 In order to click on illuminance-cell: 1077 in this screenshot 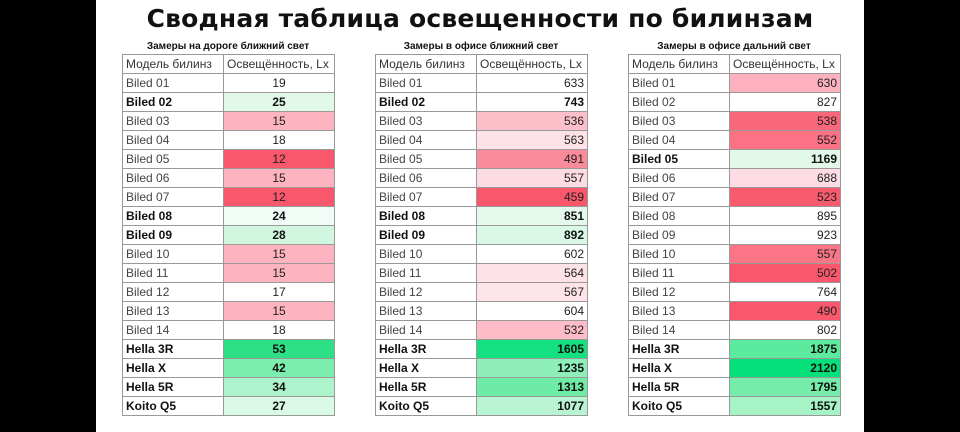, I will do `click(532, 406)`.